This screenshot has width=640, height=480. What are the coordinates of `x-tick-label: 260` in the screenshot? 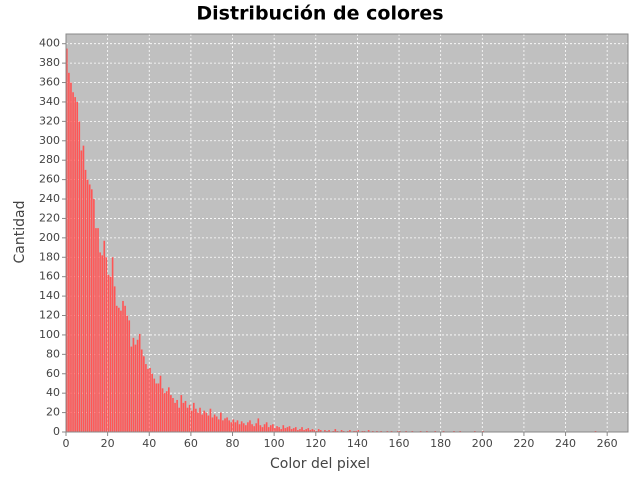 It's located at (607, 443).